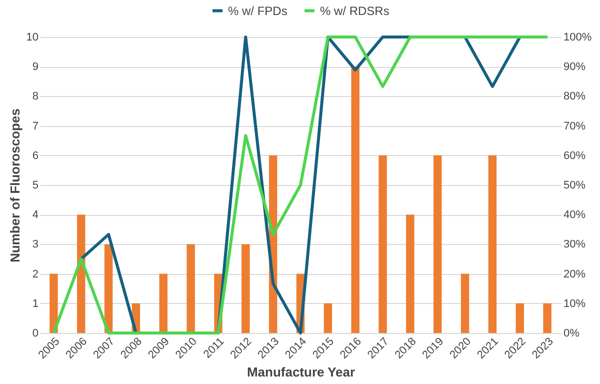 This screenshot has width=600, height=384. I want to click on y2-tick-label: 80%, so click(575, 96).